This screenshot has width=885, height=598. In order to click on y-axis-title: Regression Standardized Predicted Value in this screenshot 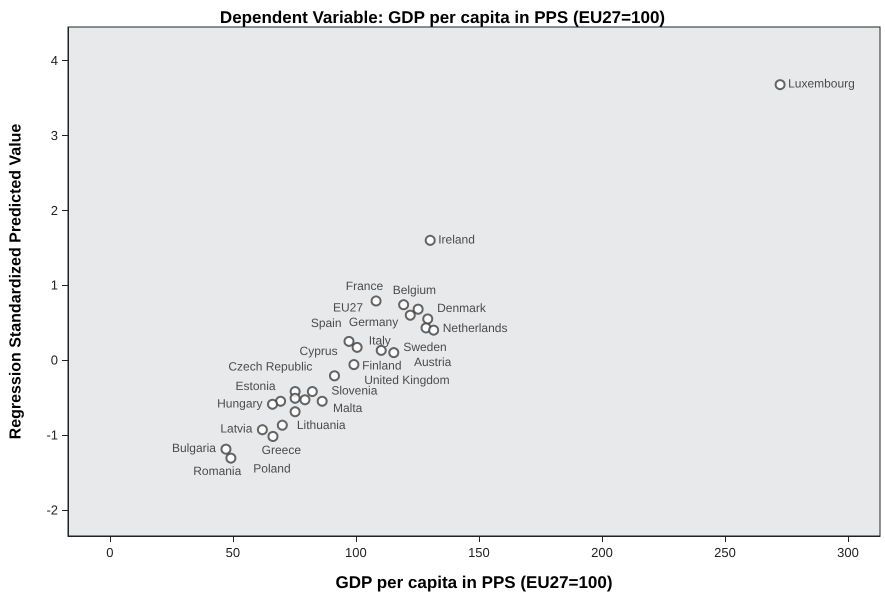, I will do `click(16, 282)`.